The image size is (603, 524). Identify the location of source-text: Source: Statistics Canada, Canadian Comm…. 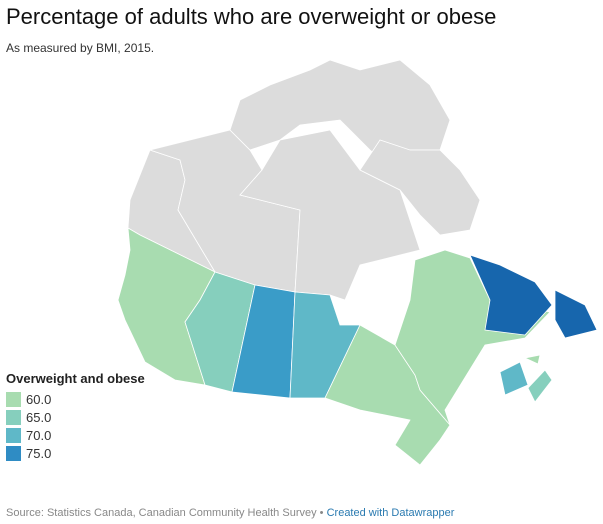
(161, 513).